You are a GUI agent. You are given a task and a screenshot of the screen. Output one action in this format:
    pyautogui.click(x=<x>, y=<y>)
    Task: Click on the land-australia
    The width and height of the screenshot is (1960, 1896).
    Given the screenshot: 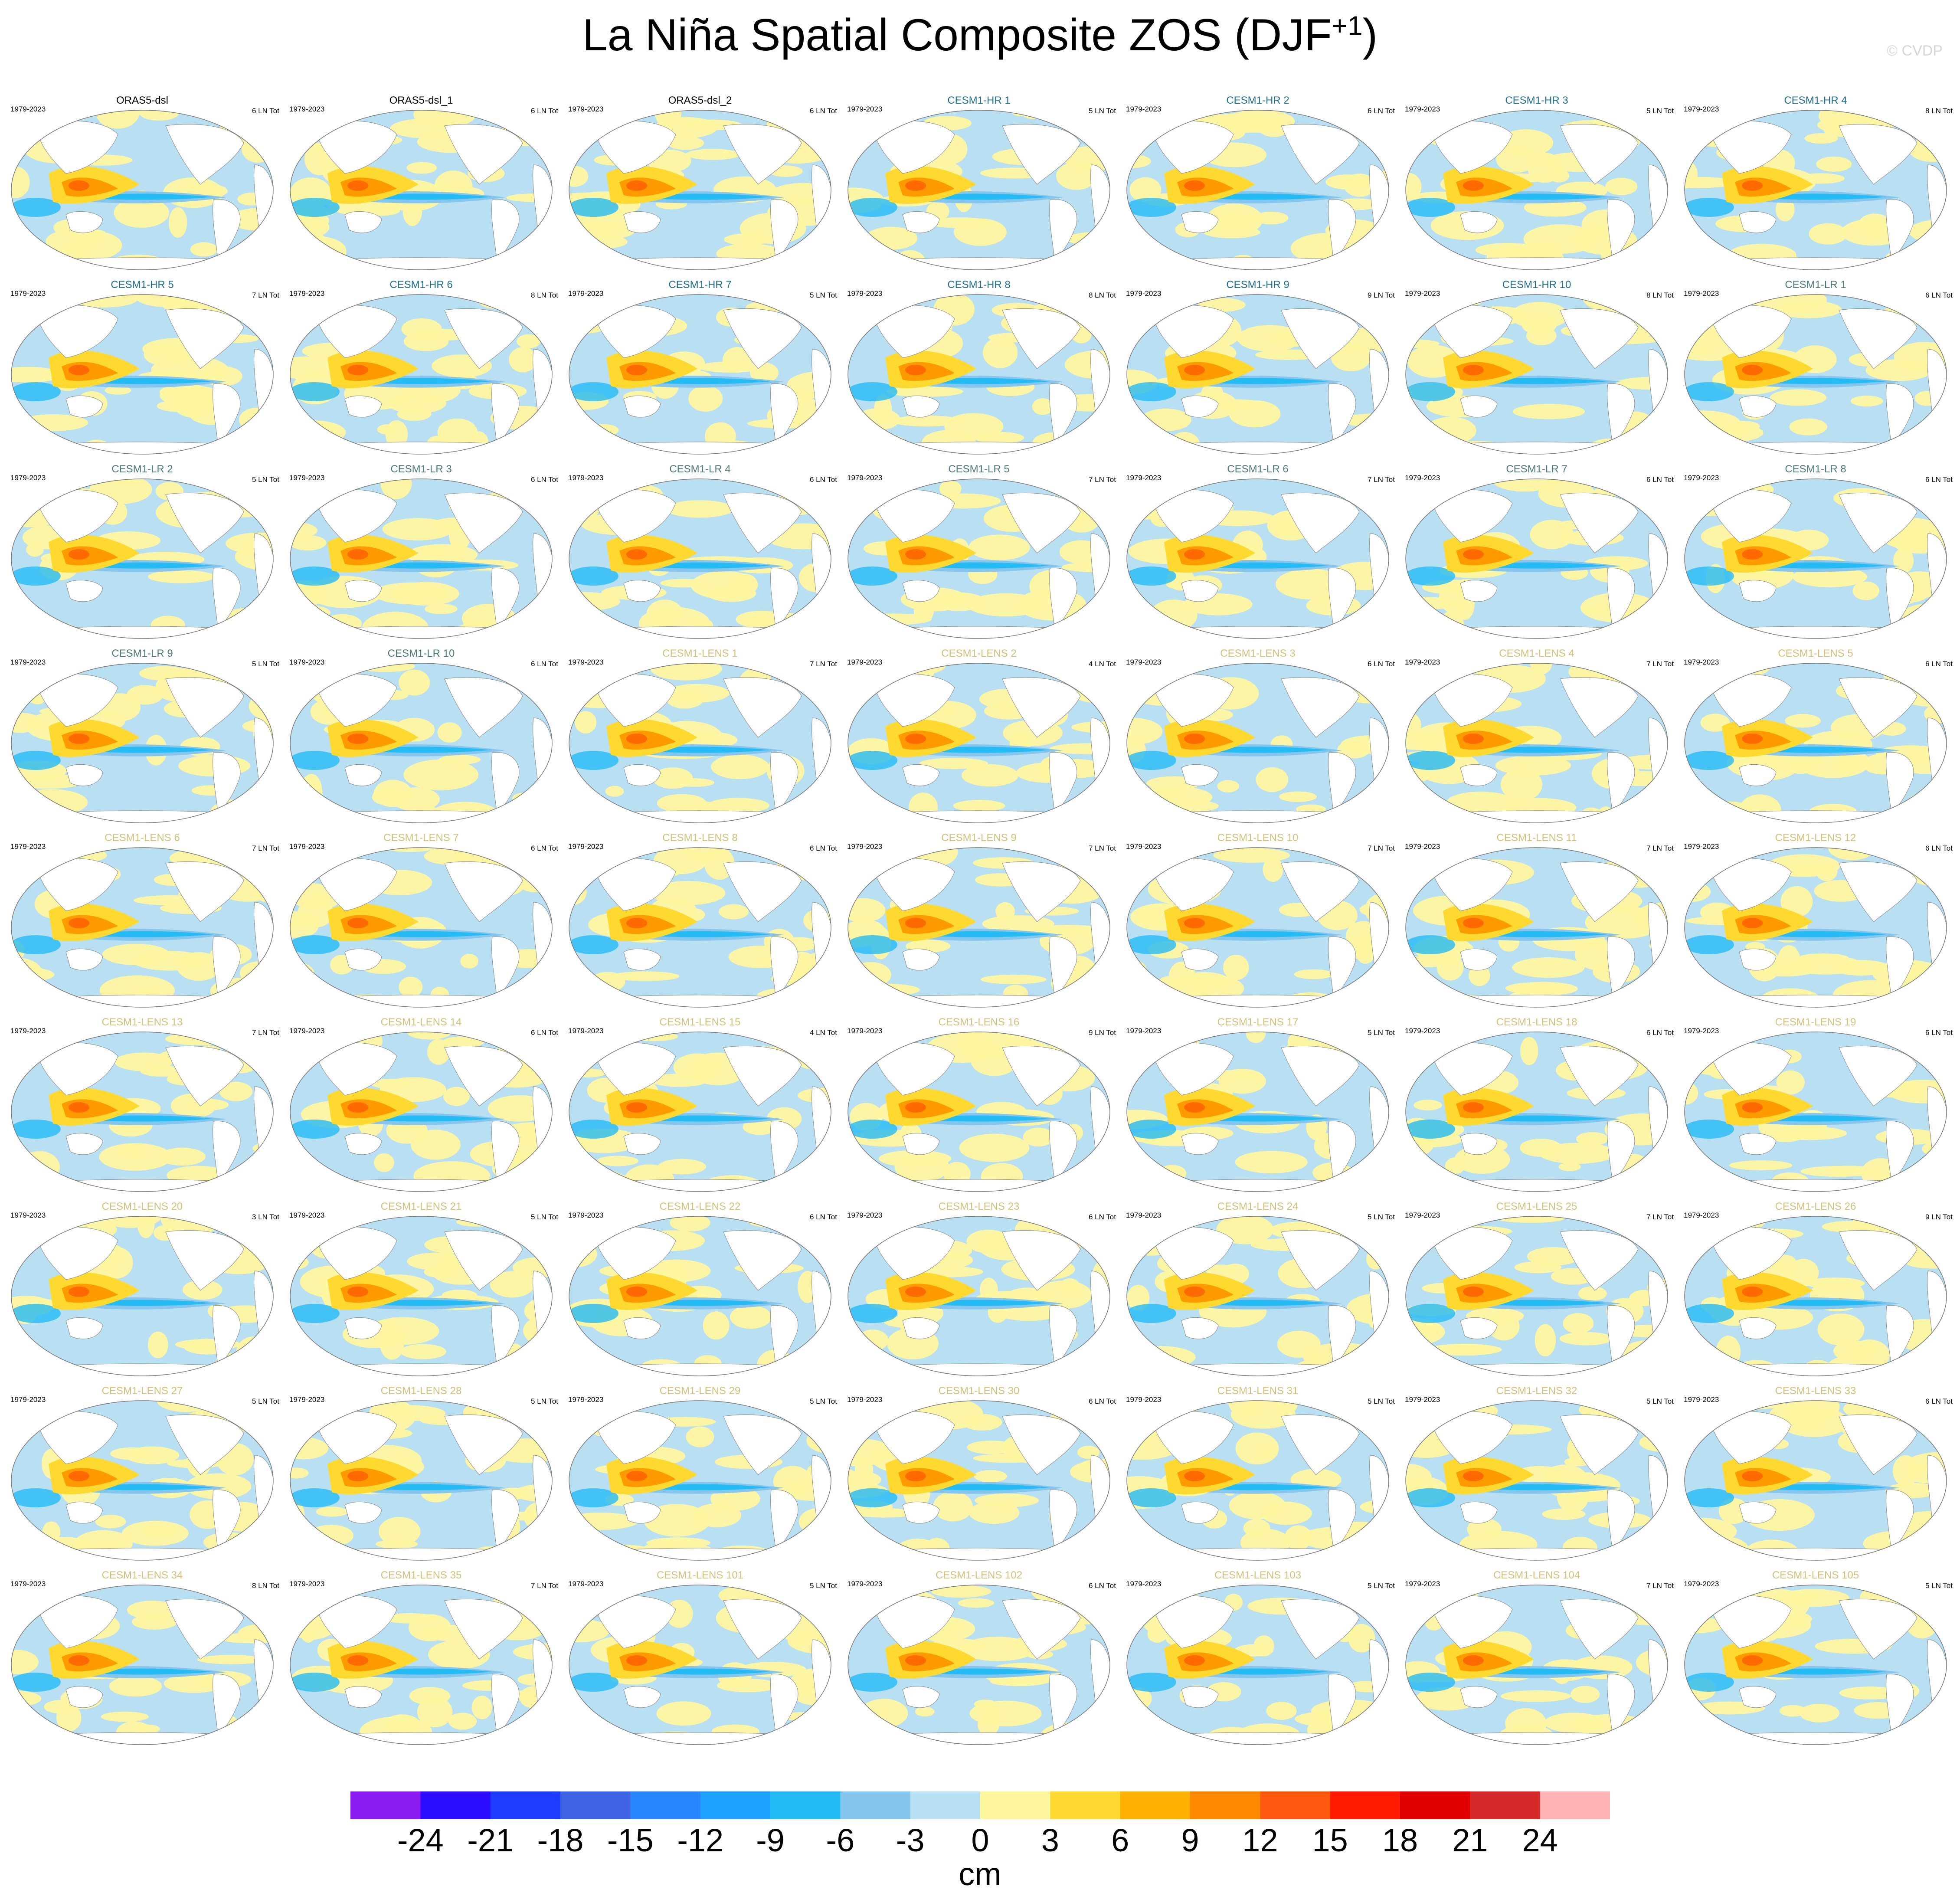 What is the action you would take?
    pyautogui.click(x=1758, y=1144)
    